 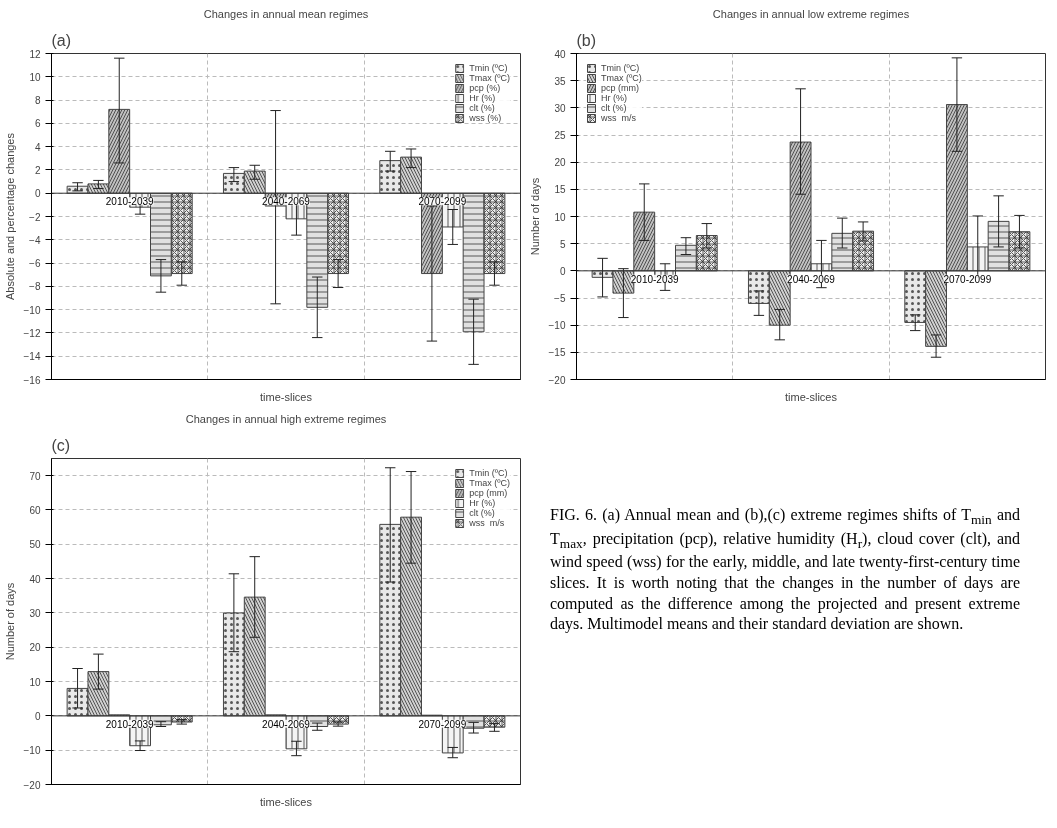 I want to click on y-tick-label: −4, so click(x=35, y=240).